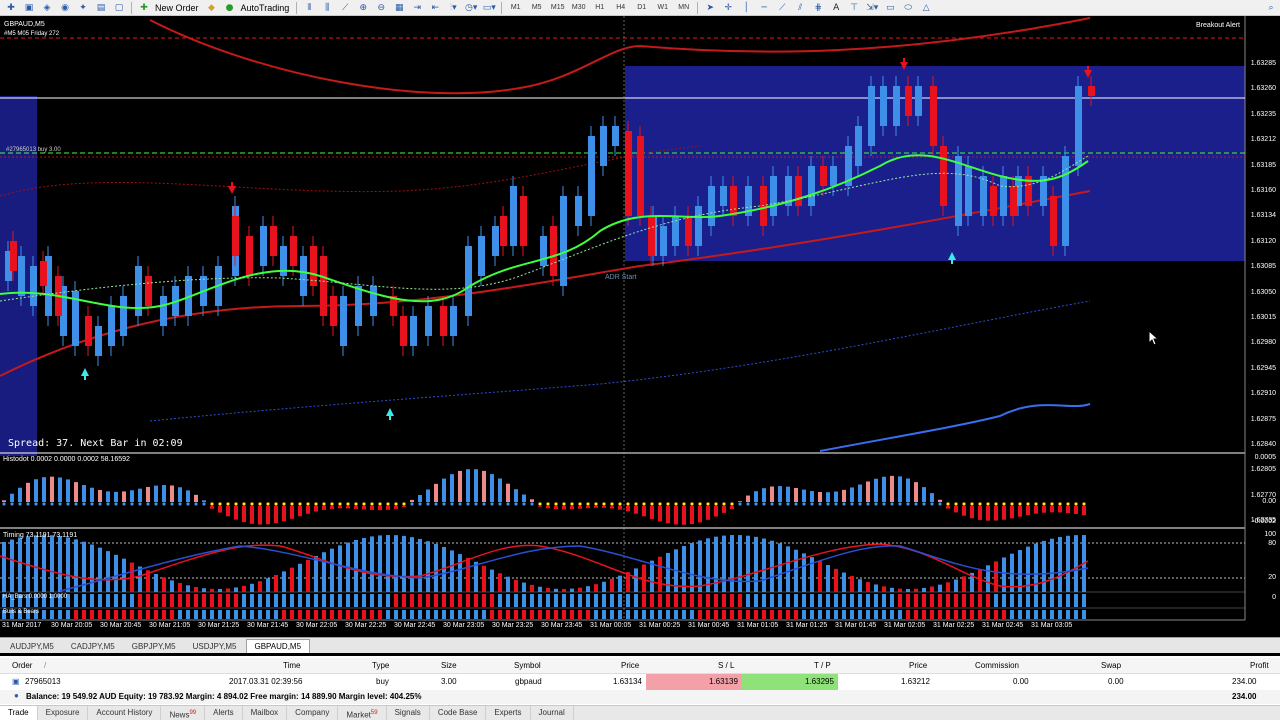 The width and height of the screenshot is (1280, 720). What do you see at coordinates (621, 7) in the screenshot?
I see `timeframe-h4: H4` at bounding box center [621, 7].